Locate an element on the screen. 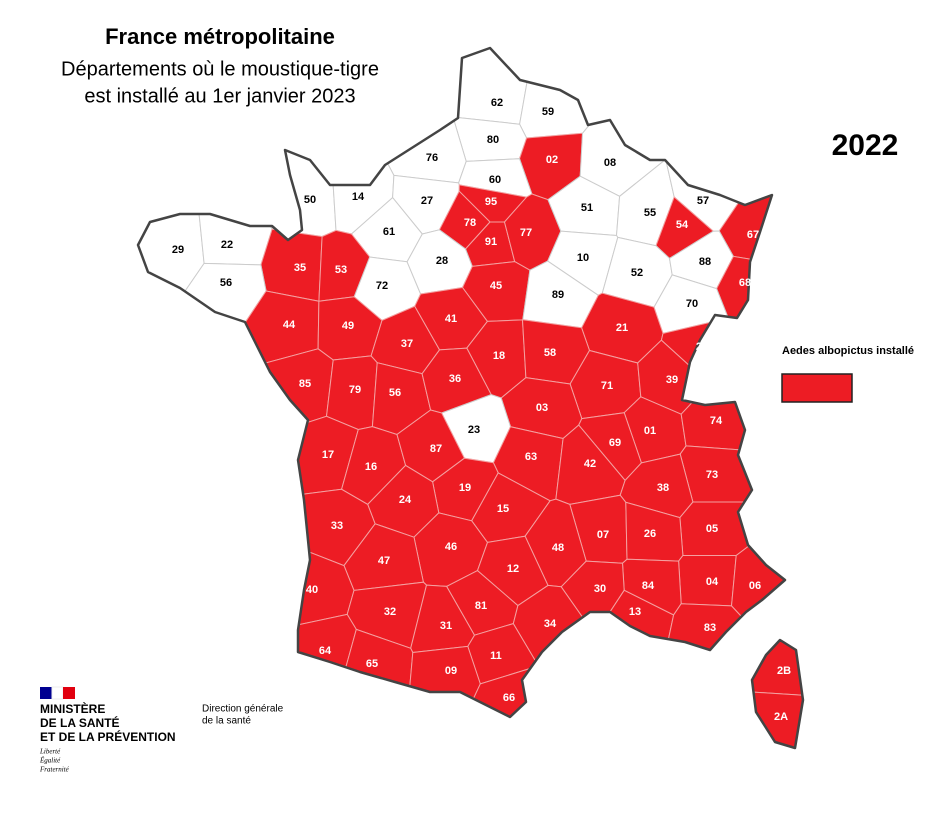 The height and width of the screenshot is (816, 945). department-code: 53 is located at coordinates (341, 270).